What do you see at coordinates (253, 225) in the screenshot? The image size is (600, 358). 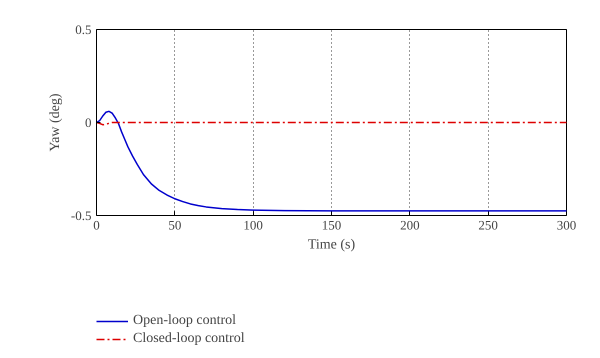 I see `x-tick-label: 100` at bounding box center [253, 225].